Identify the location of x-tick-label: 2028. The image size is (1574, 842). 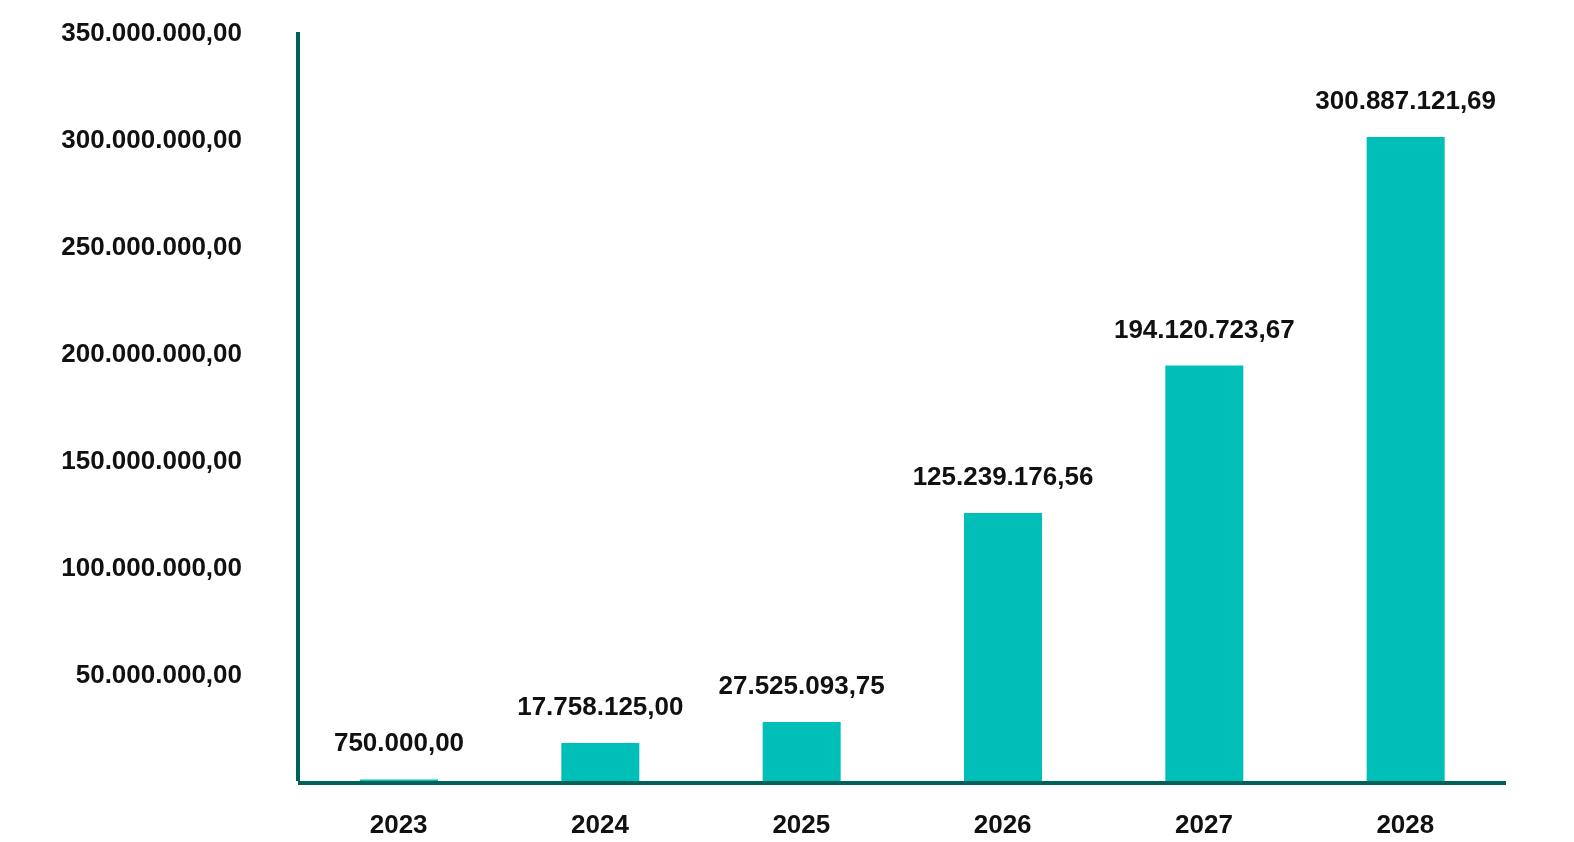
(1405, 824).